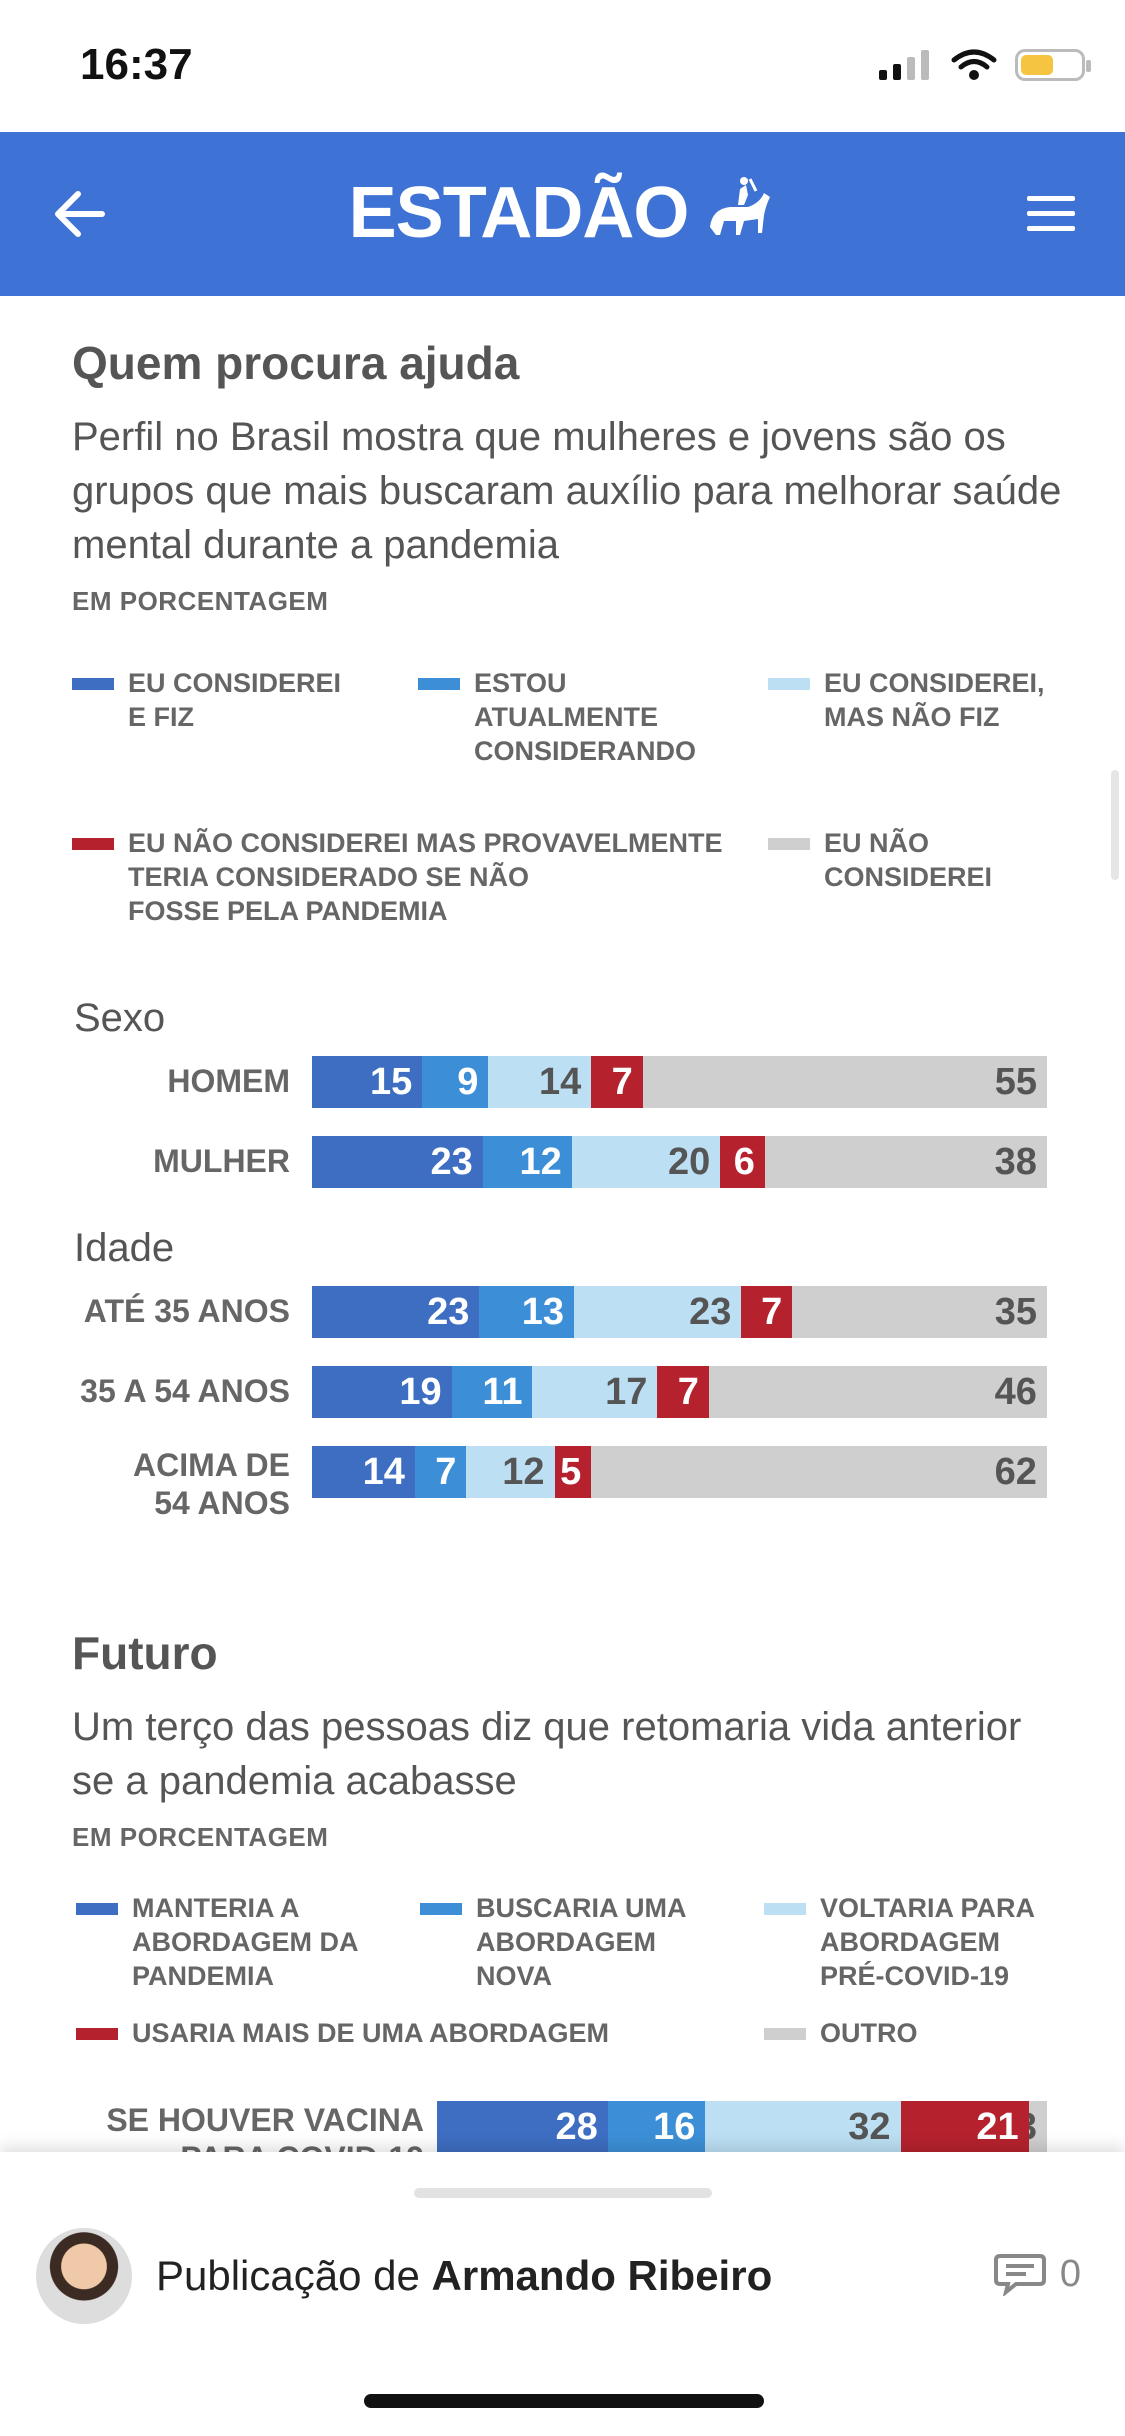 The height and width of the screenshot is (2436, 1125). What do you see at coordinates (562, 66) in the screenshot?
I see `status-bar: 16:37` at bounding box center [562, 66].